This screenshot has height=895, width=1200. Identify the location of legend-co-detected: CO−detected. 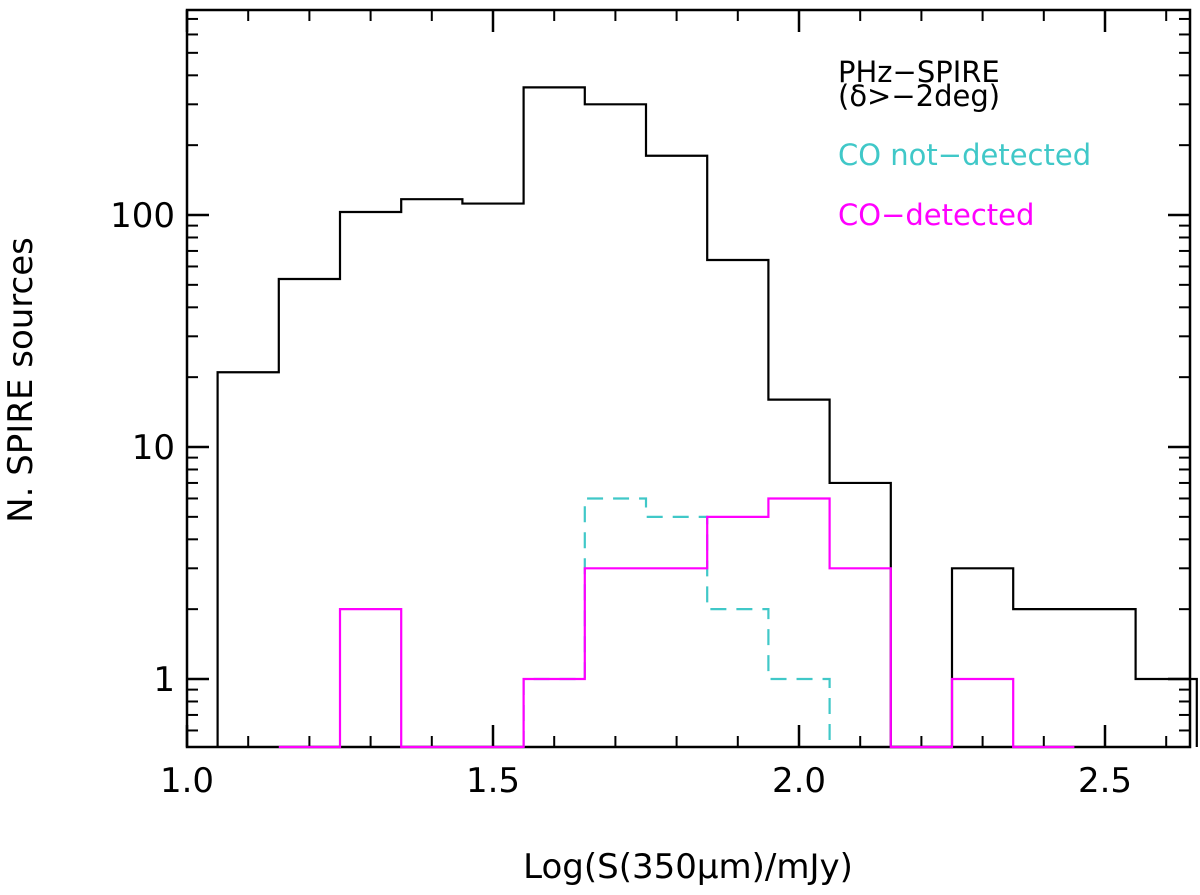
(936, 215).